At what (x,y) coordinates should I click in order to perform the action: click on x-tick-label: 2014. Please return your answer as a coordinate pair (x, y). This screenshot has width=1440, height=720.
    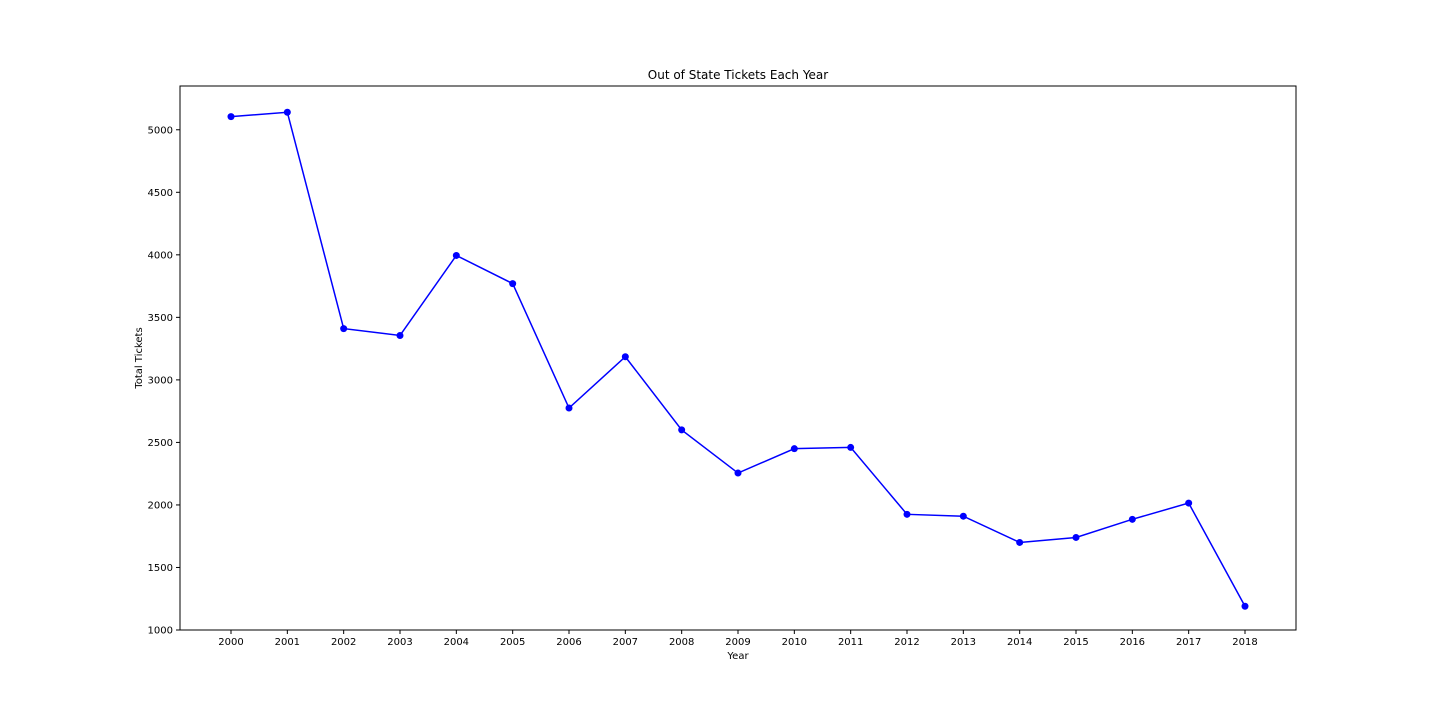
    Looking at the image, I should click on (1019, 642).